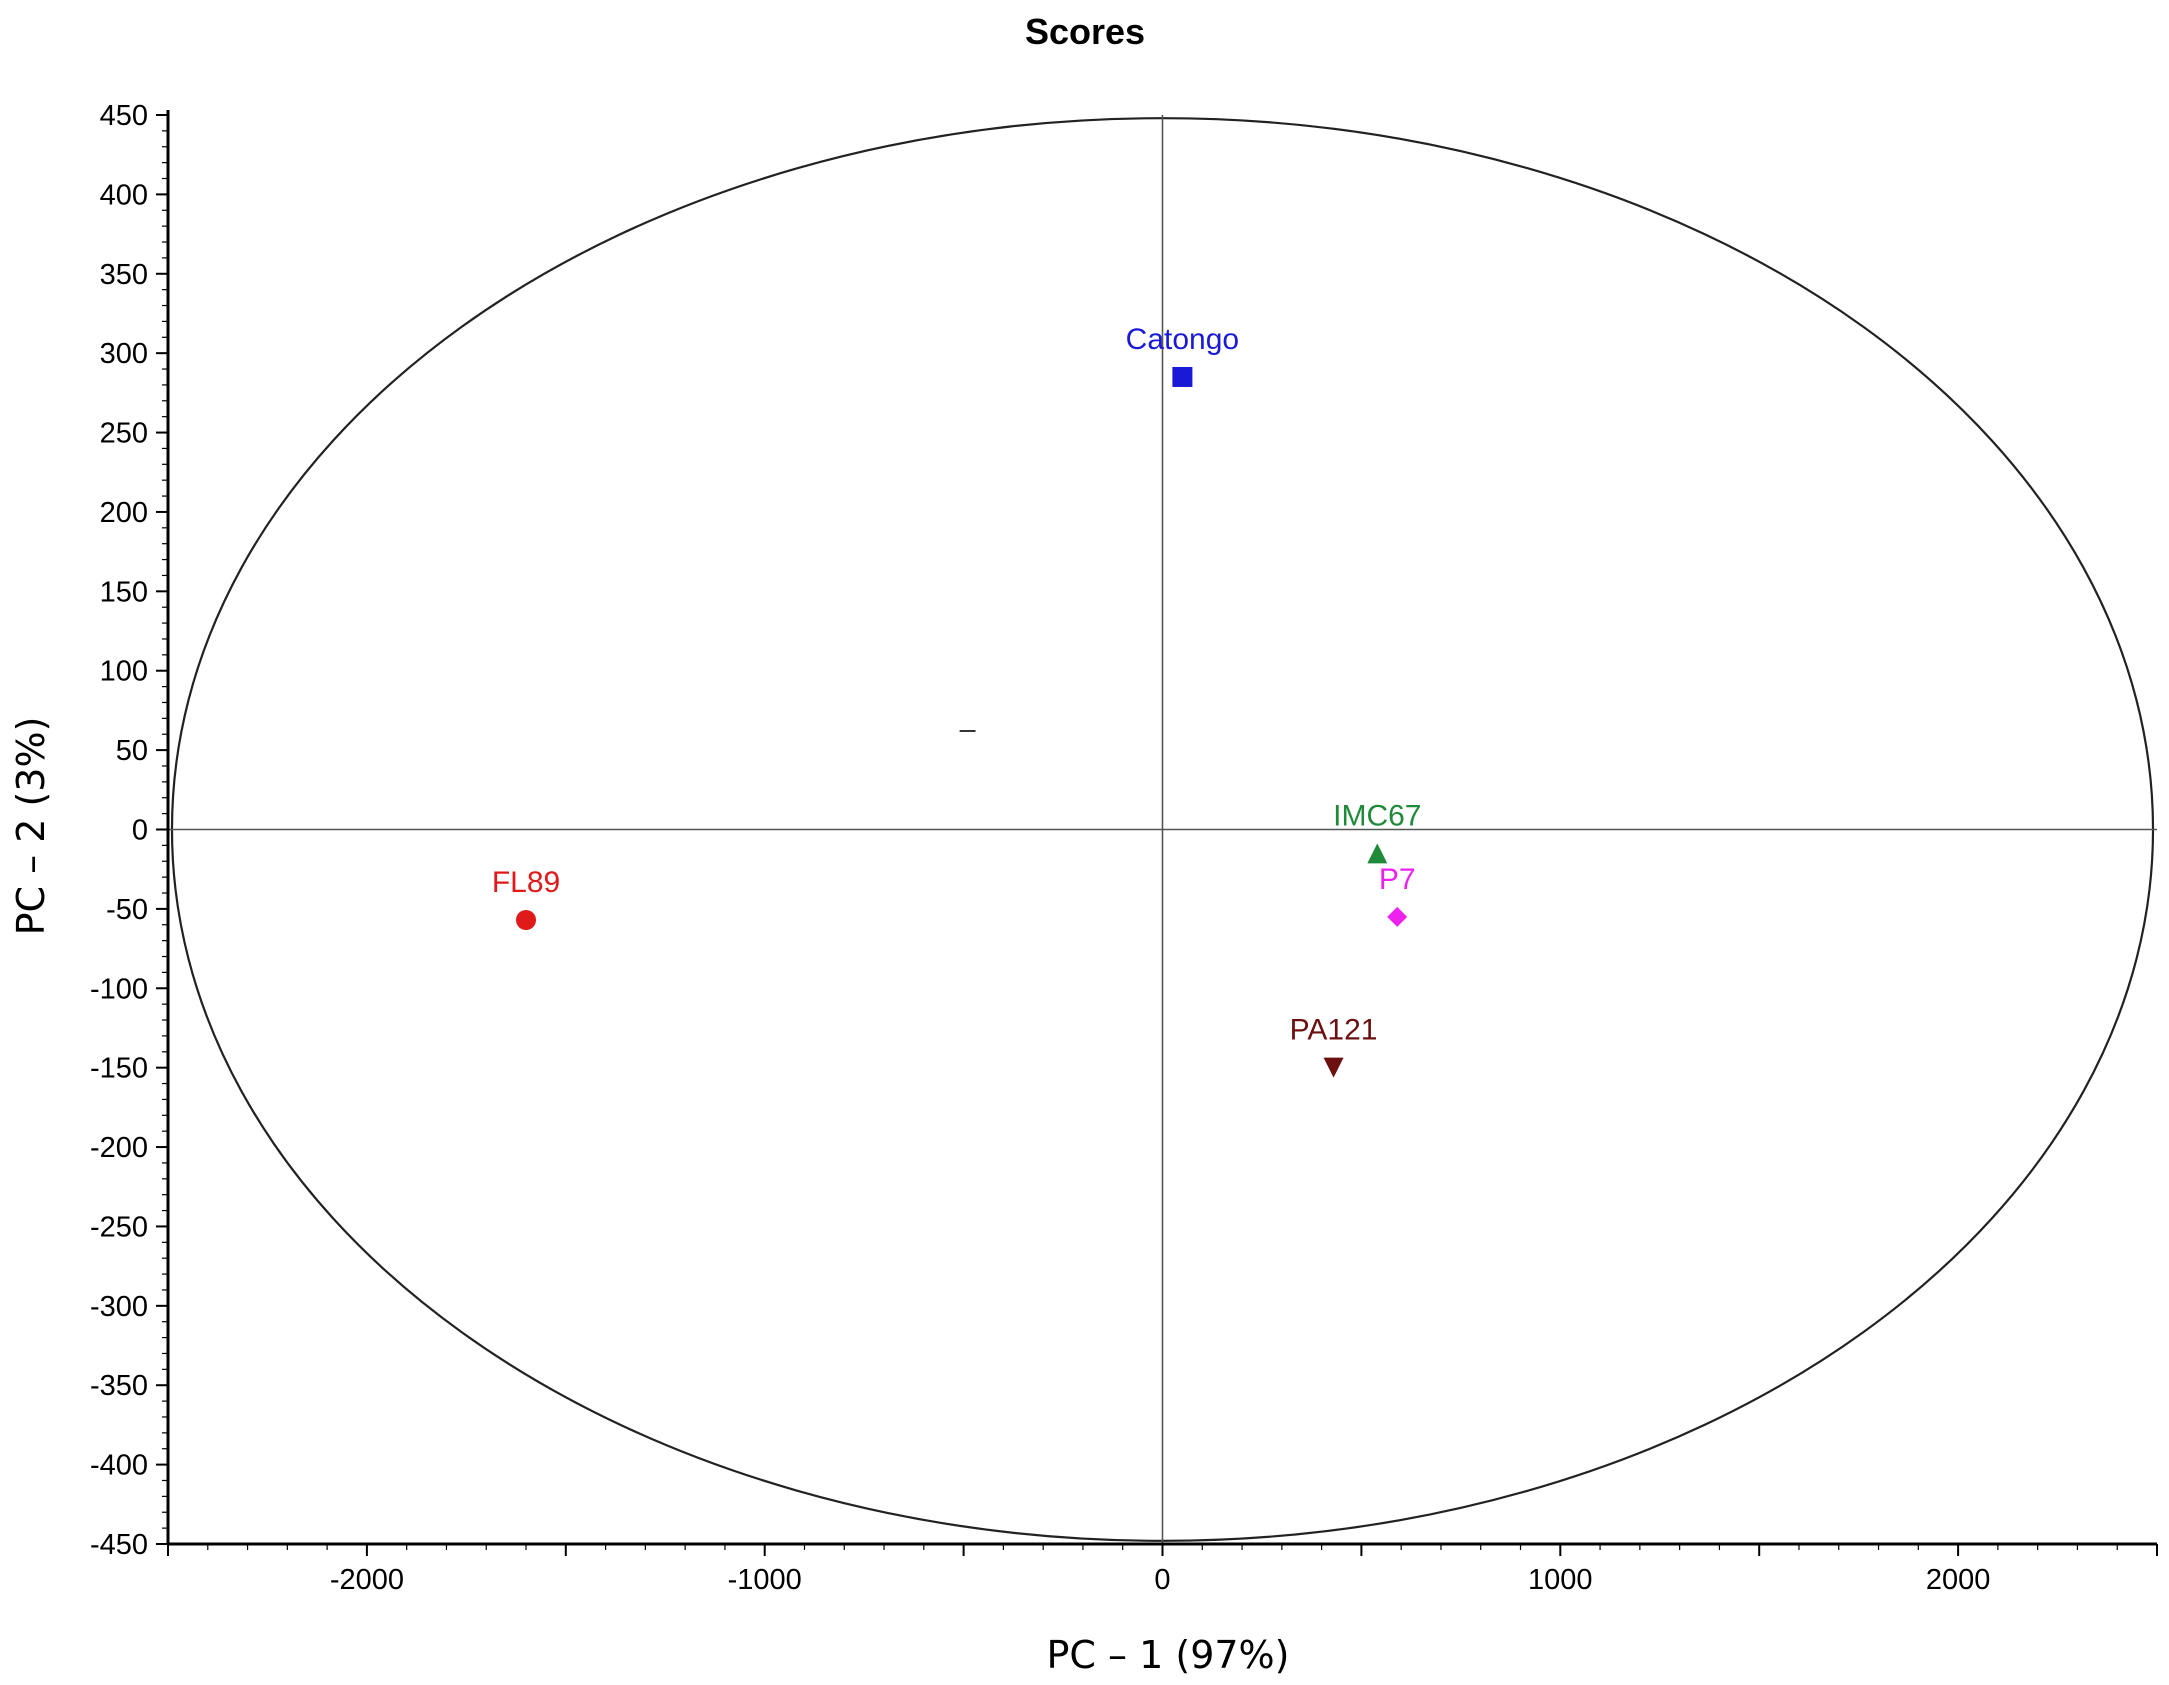 The height and width of the screenshot is (1685, 2169). What do you see at coordinates (119, 1386) in the screenshot?
I see `y-tick-label: -350` at bounding box center [119, 1386].